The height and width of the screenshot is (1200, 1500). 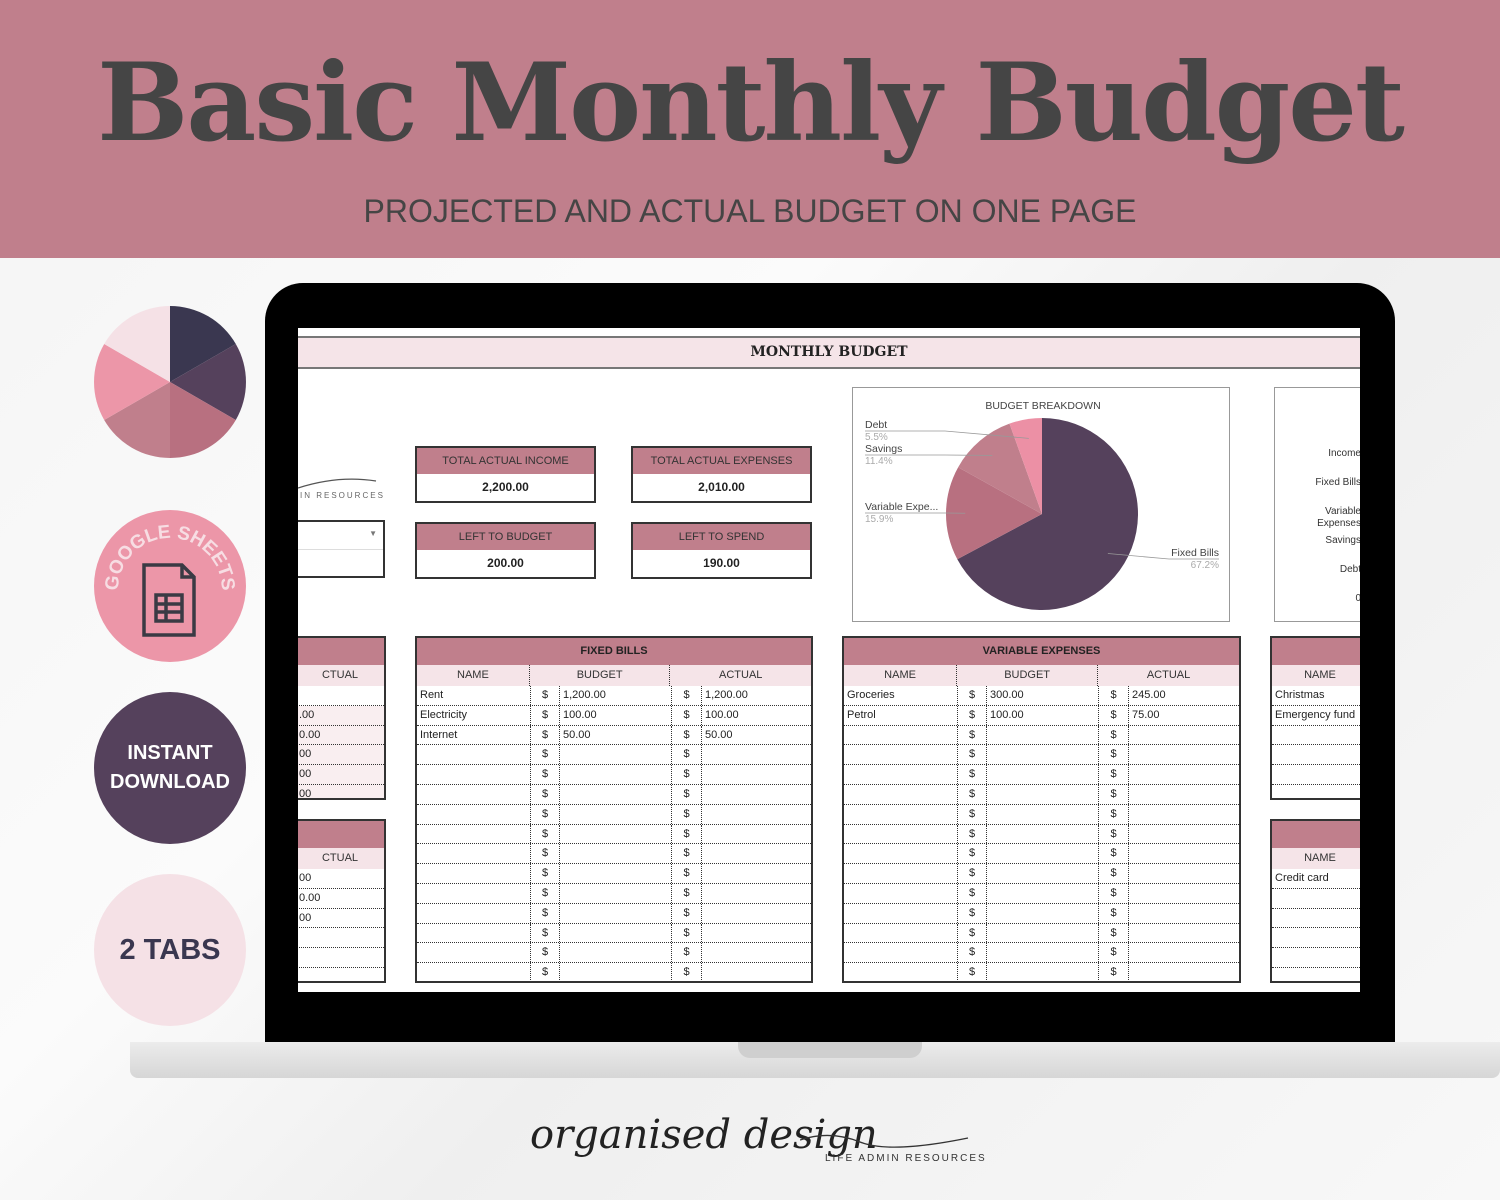 What do you see at coordinates (1041, 715) in the screenshot?
I see `table-row: Petrol $100.00 $75.00` at bounding box center [1041, 715].